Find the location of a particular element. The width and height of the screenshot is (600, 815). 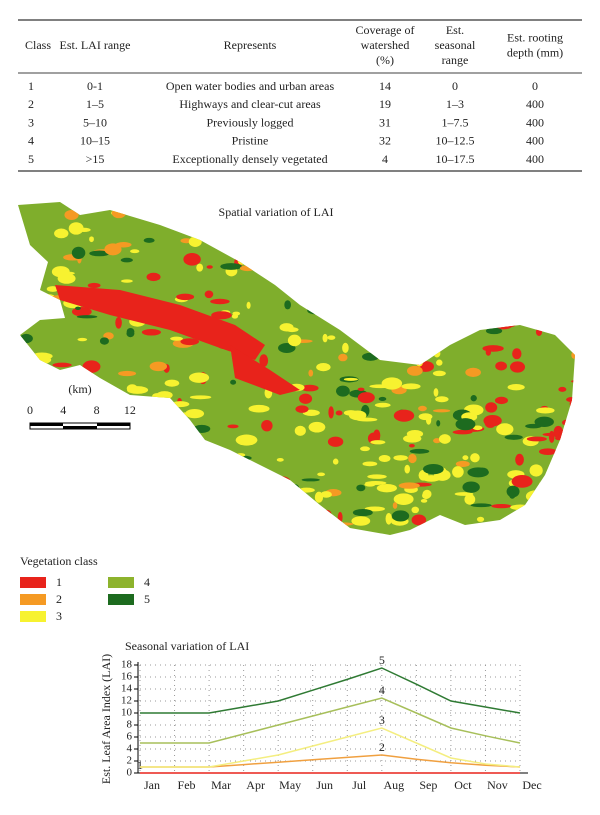

legend-label: 2 is located at coordinates (59, 599).